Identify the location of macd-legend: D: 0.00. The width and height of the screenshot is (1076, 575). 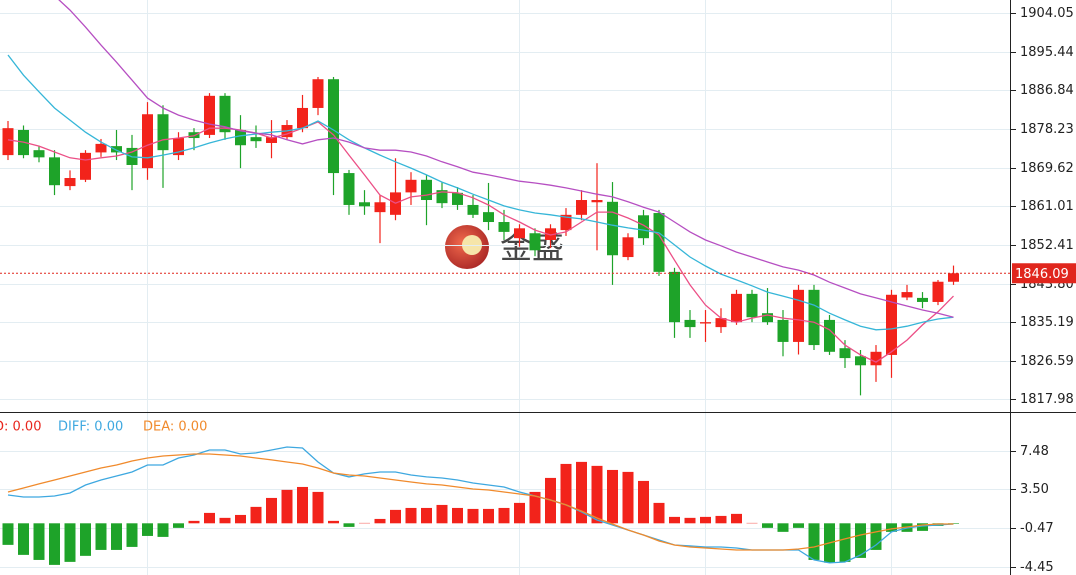
(20, 427).